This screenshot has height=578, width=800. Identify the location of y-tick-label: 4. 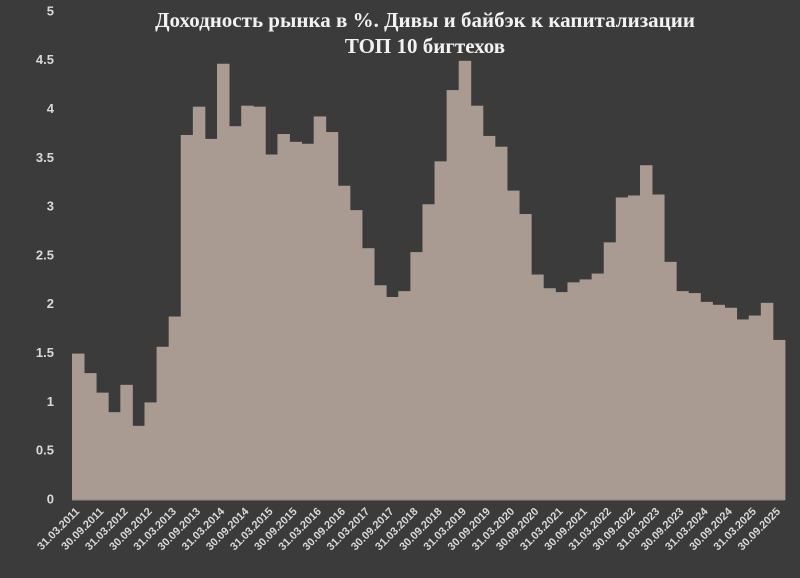
(51, 108).